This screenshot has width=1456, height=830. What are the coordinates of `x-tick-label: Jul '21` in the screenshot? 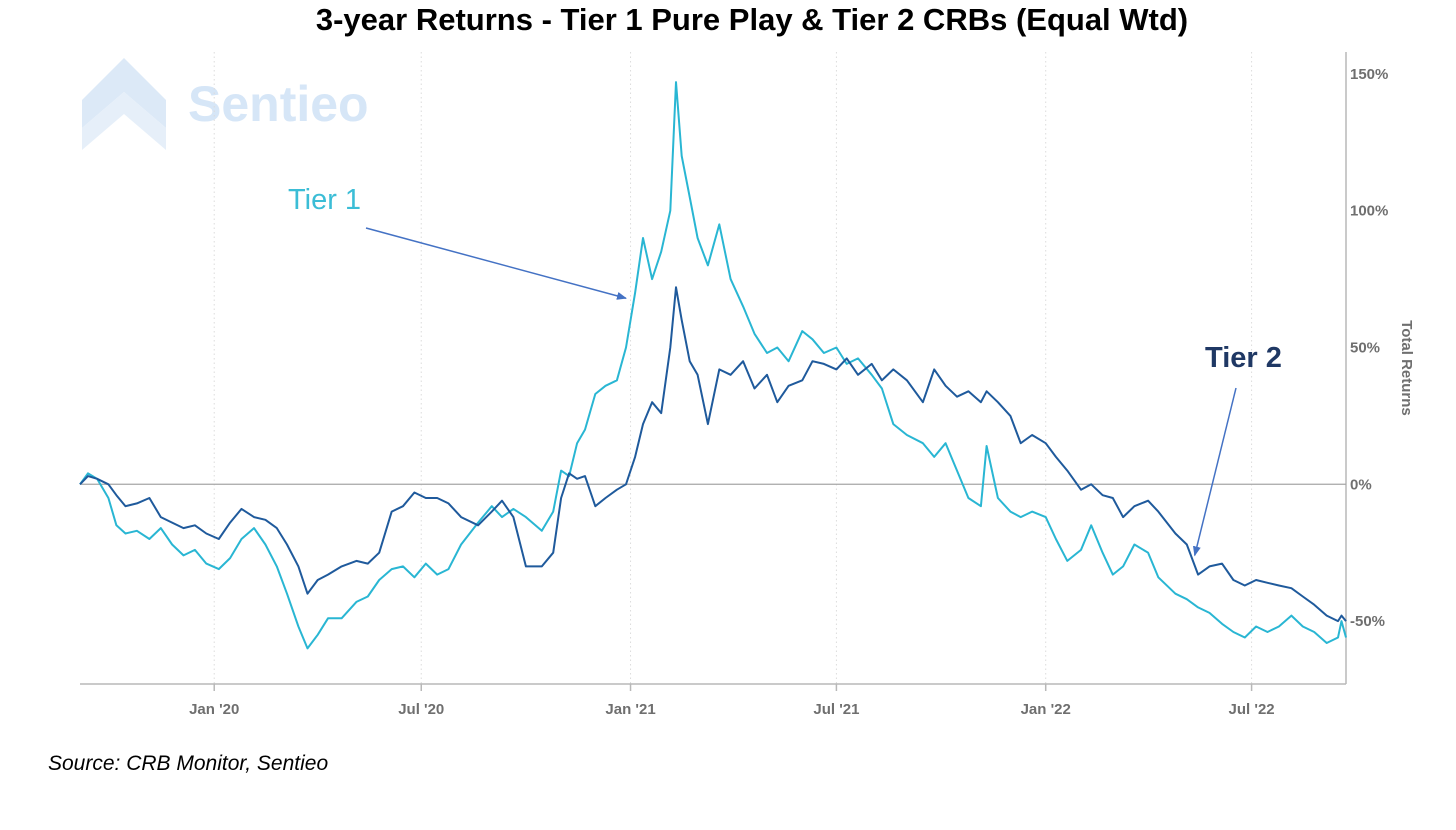 It's located at (836, 709).